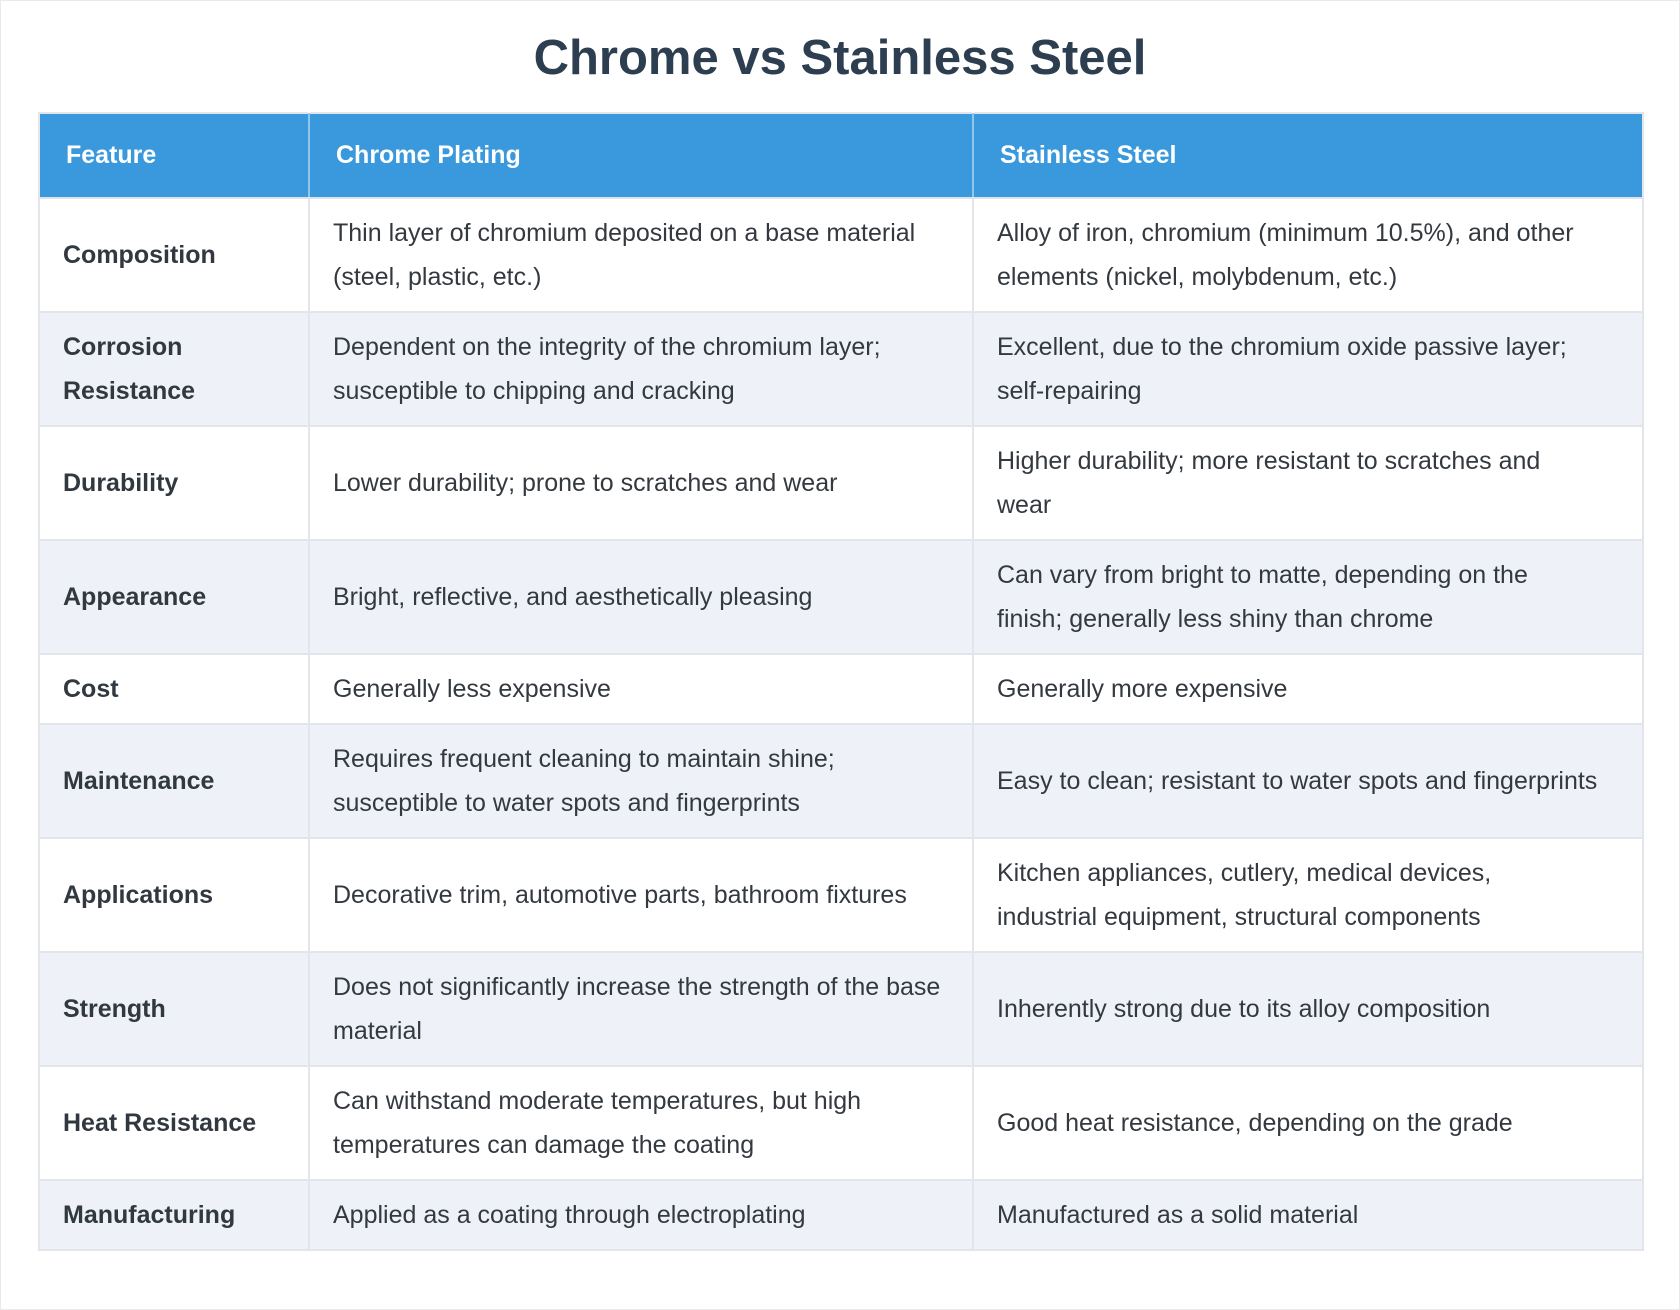 This screenshot has height=1310, width=1680. Describe the element at coordinates (174, 1009) in the screenshot. I see `feature-cell: Strength` at that location.